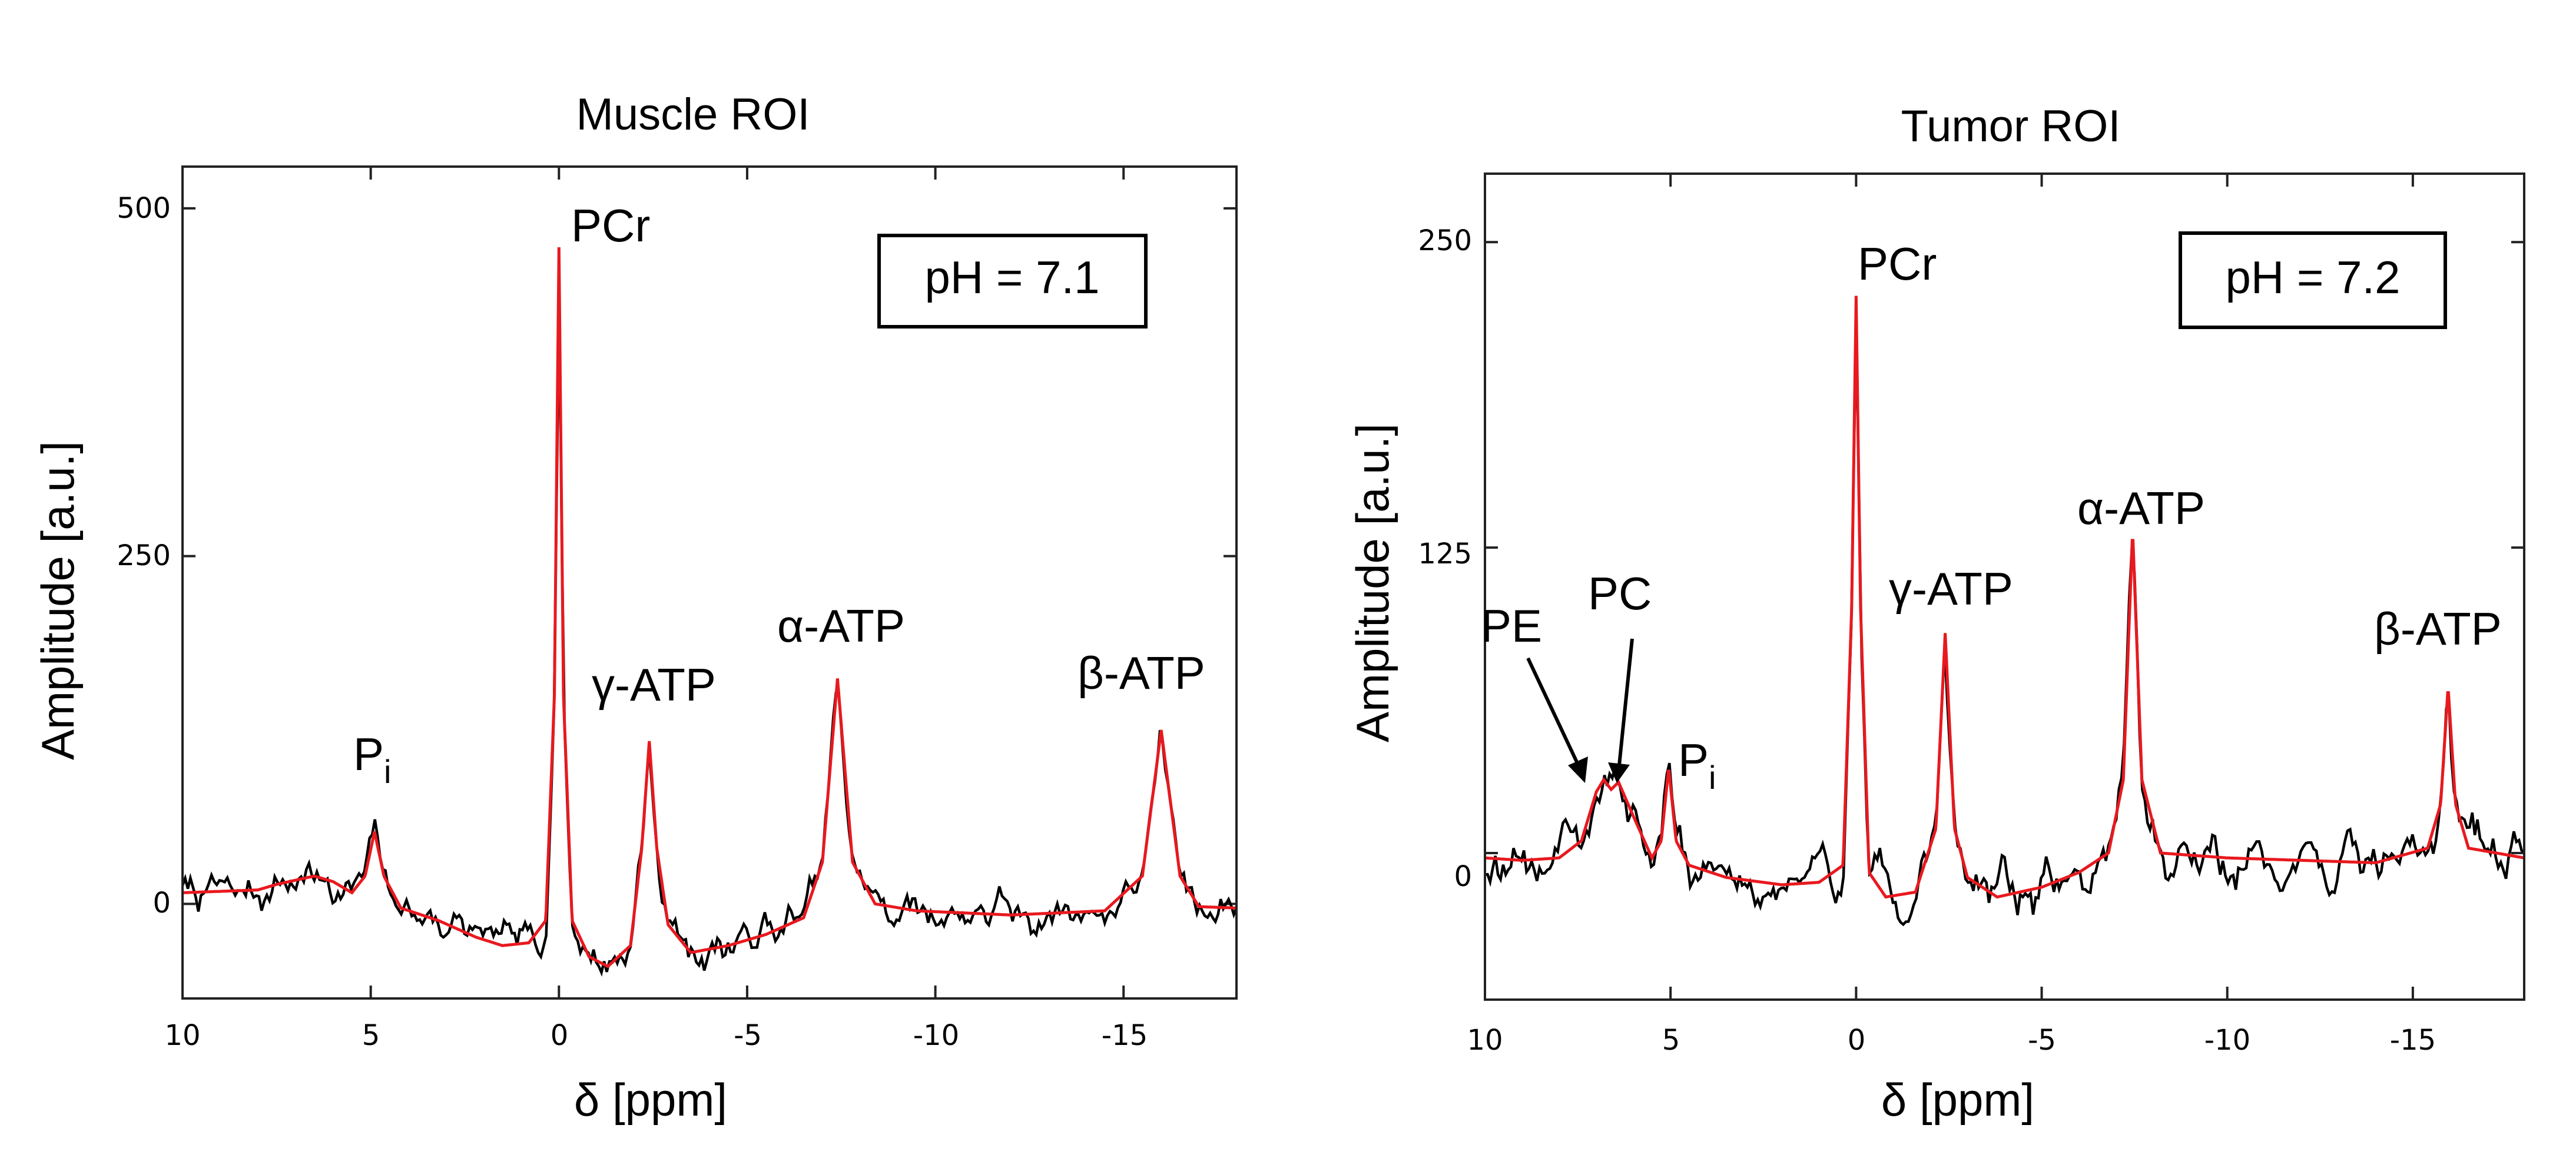 The image size is (2576, 1158). What do you see at coordinates (1511, 626) in the screenshot?
I see `peak-label-pe: PE` at bounding box center [1511, 626].